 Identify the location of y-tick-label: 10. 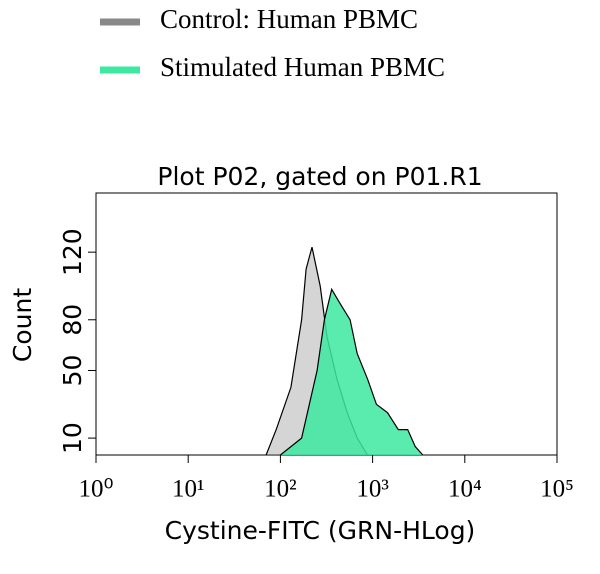
(72, 438).